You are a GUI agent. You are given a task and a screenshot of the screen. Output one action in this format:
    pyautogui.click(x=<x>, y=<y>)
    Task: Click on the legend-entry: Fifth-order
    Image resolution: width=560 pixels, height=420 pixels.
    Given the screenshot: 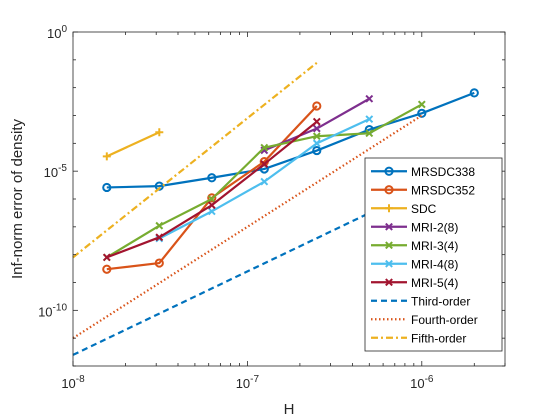 What is the action you would take?
    pyautogui.click(x=418, y=338)
    